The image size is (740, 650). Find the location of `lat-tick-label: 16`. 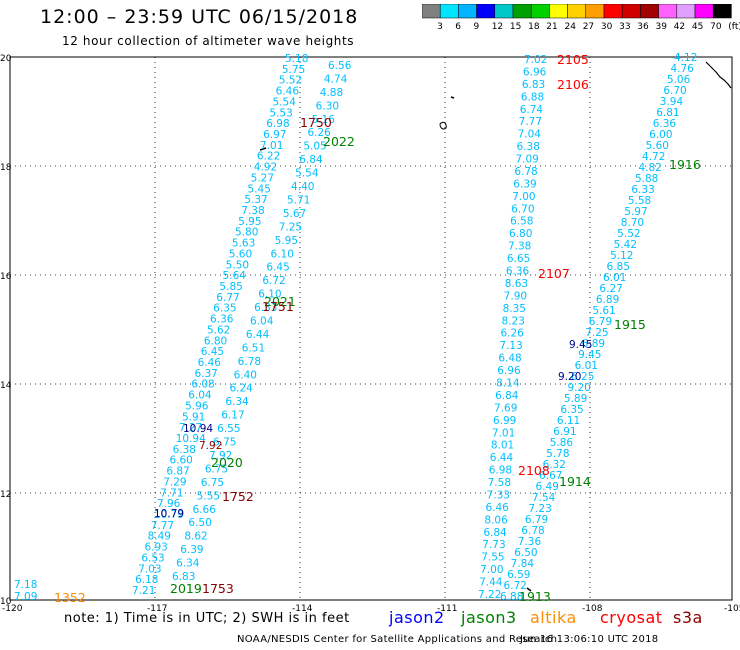

lat-tick-label: 16 is located at coordinates (6, 277).